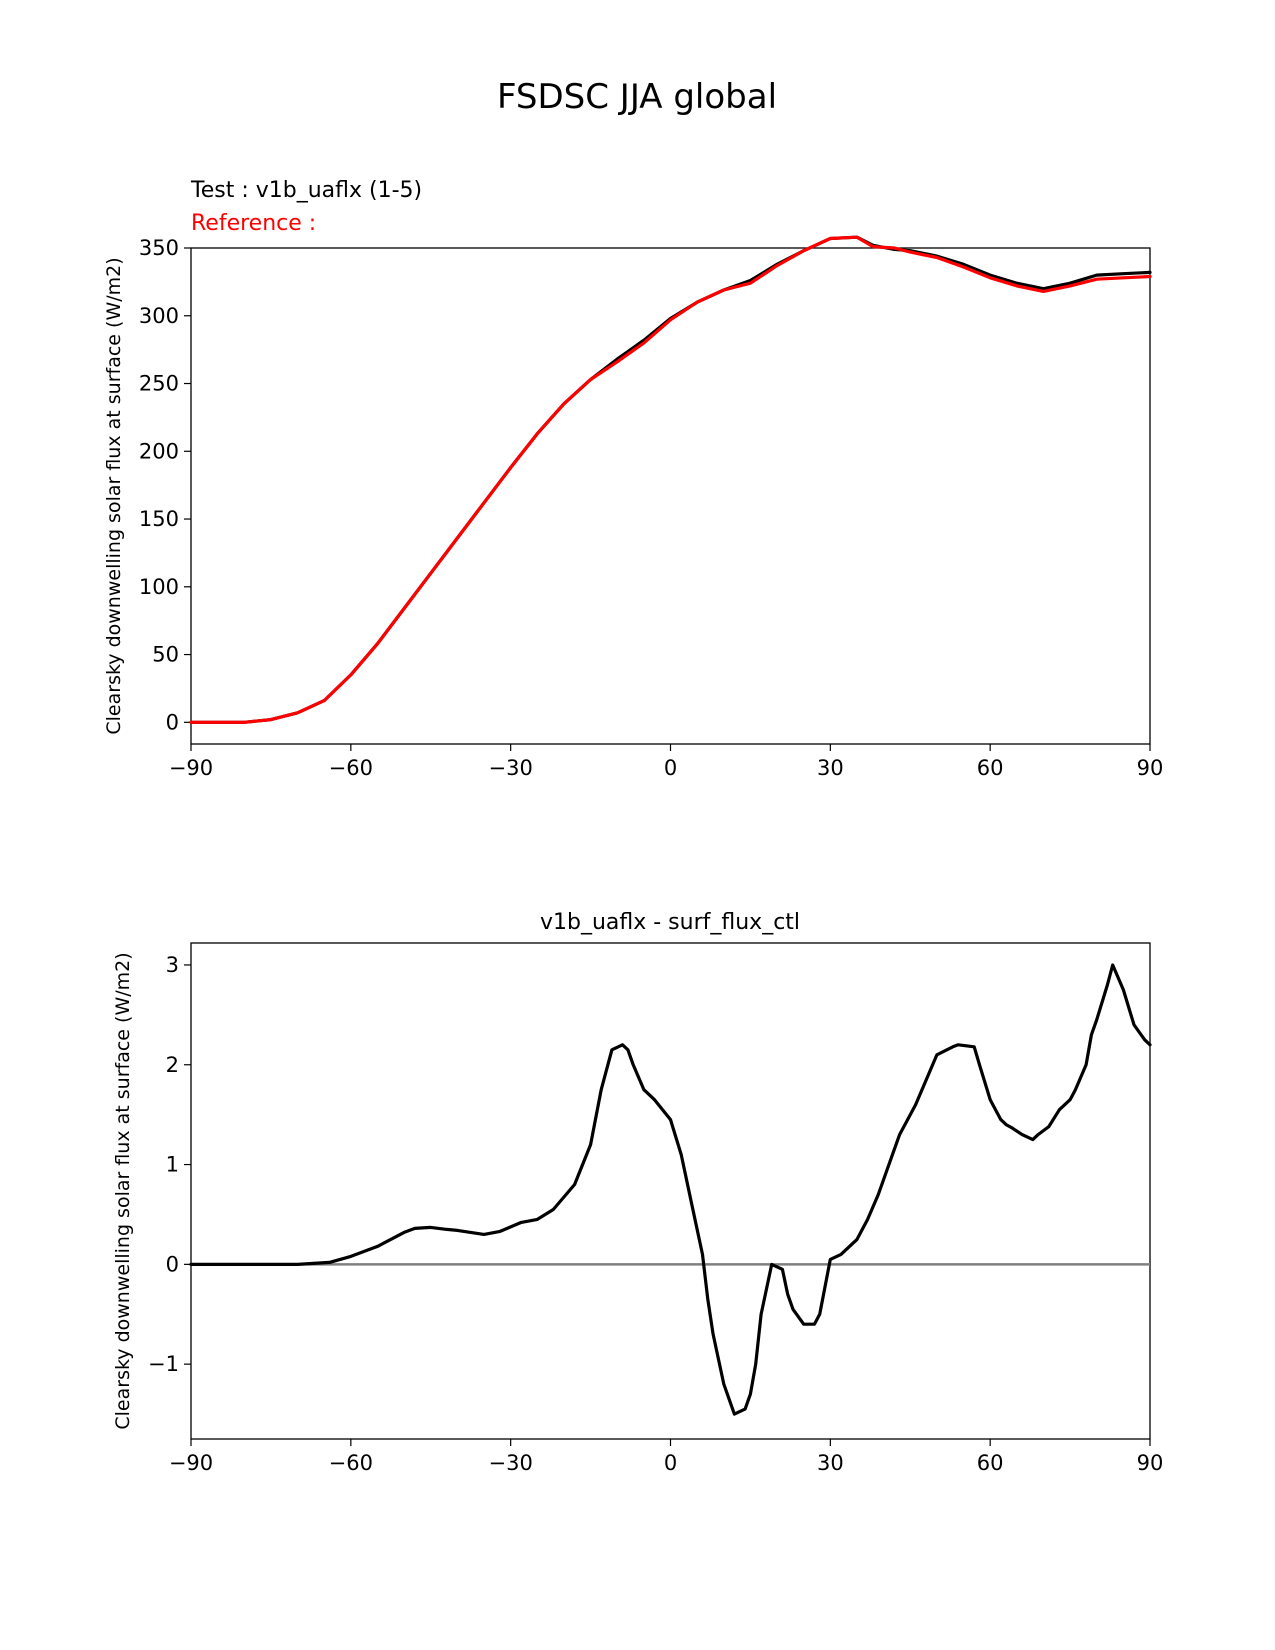 The height and width of the screenshot is (1650, 1275). Describe the element at coordinates (351, 1463) in the screenshot. I see `bottom-xtick-label: −60` at that location.